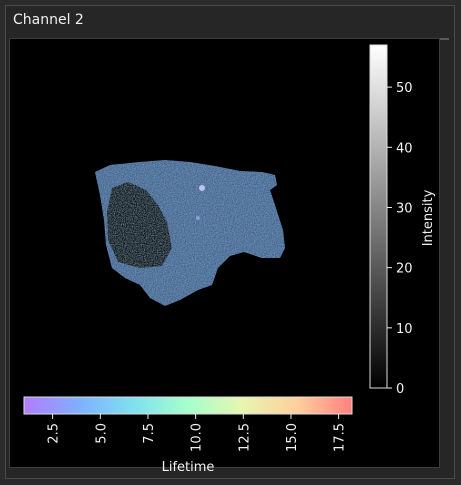 This screenshot has height=485, width=461. Describe the element at coordinates (428, 217) in the screenshot. I see `intensity-label: Intensity` at that location.